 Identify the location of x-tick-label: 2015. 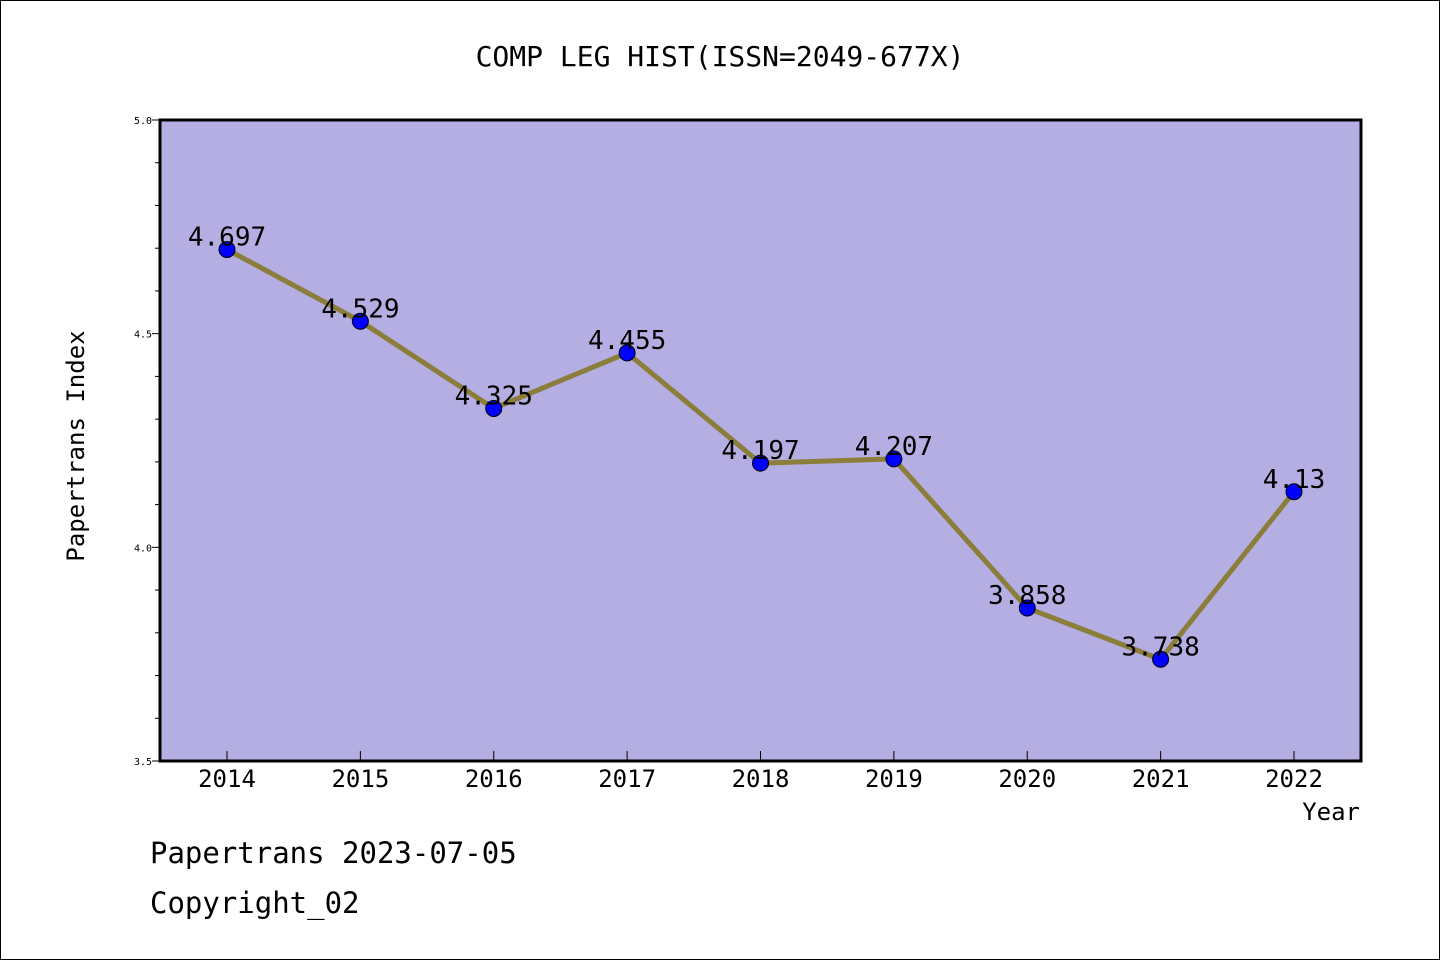
(360, 779).